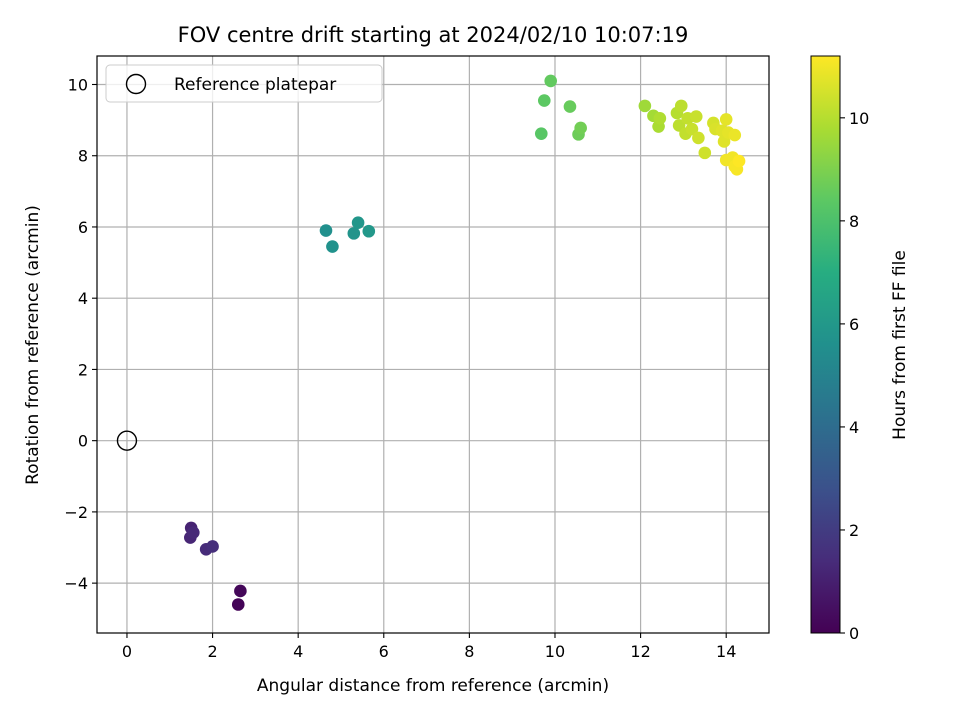 The width and height of the screenshot is (960, 720). Describe the element at coordinates (83, 227) in the screenshot. I see `y-tick-label: 6` at that location.